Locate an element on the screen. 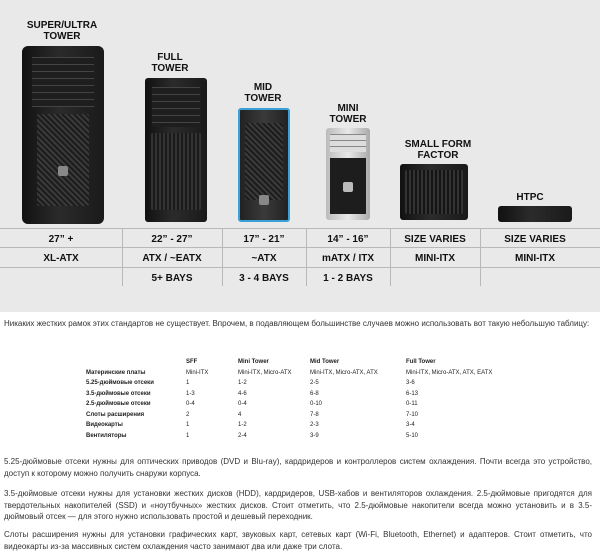 This screenshot has height=558, width=600. mini-tower-case-image is located at coordinates (348, 174).